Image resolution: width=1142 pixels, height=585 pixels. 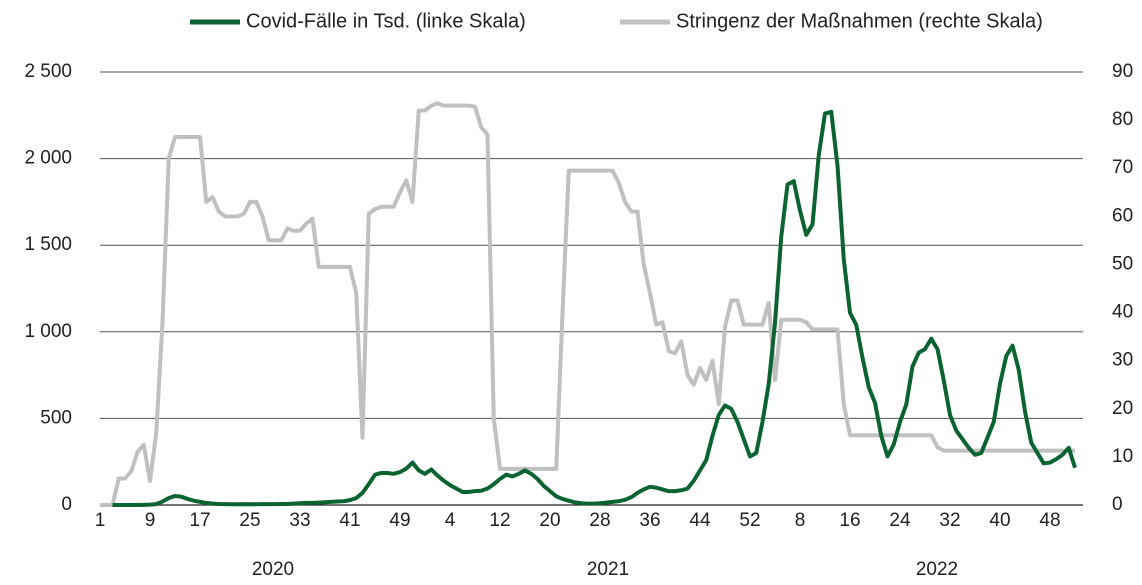 What do you see at coordinates (1122, 71) in the screenshot?
I see `y2-tick-label: 90` at bounding box center [1122, 71].